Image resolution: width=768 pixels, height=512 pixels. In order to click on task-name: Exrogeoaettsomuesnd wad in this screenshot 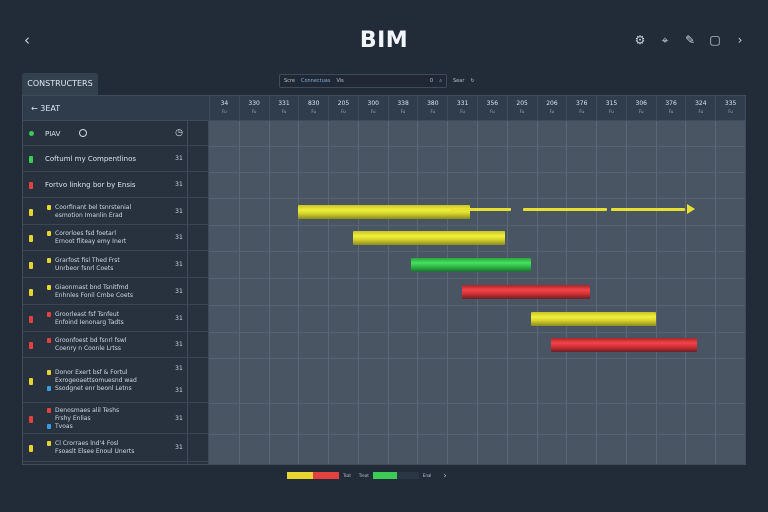, I will do `click(96, 380)`.